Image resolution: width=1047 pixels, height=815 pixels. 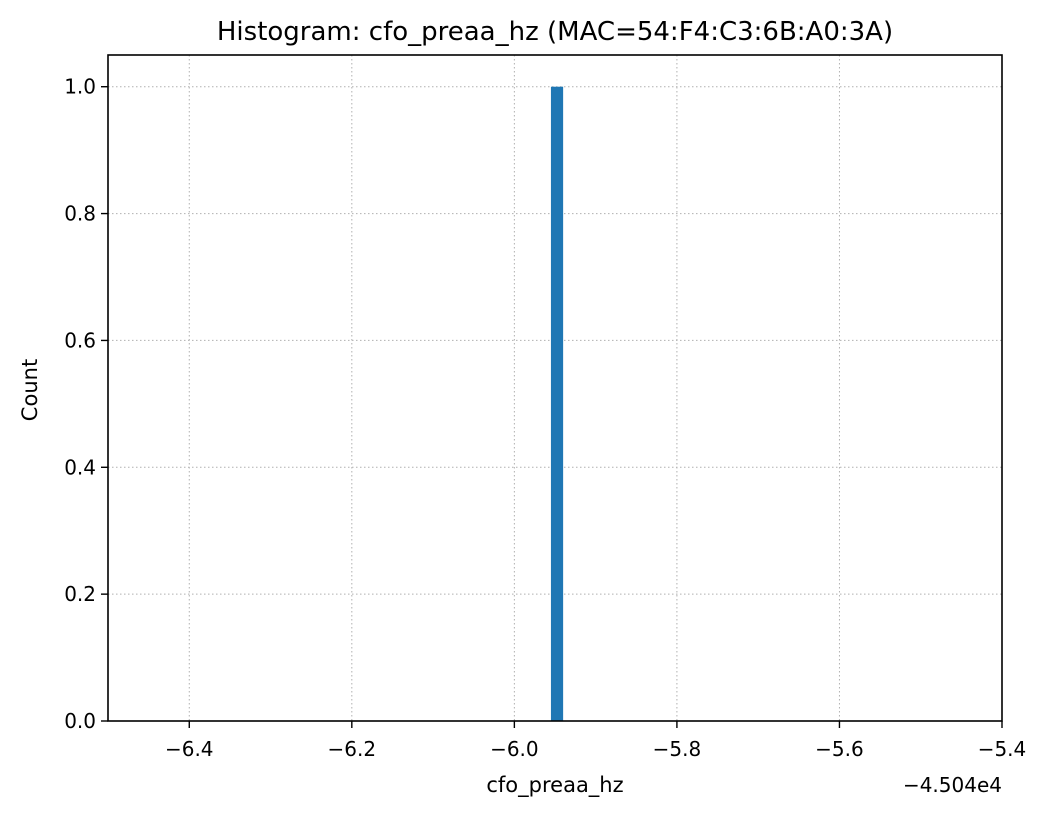 I want to click on y-axis-label: Count, so click(x=30, y=390).